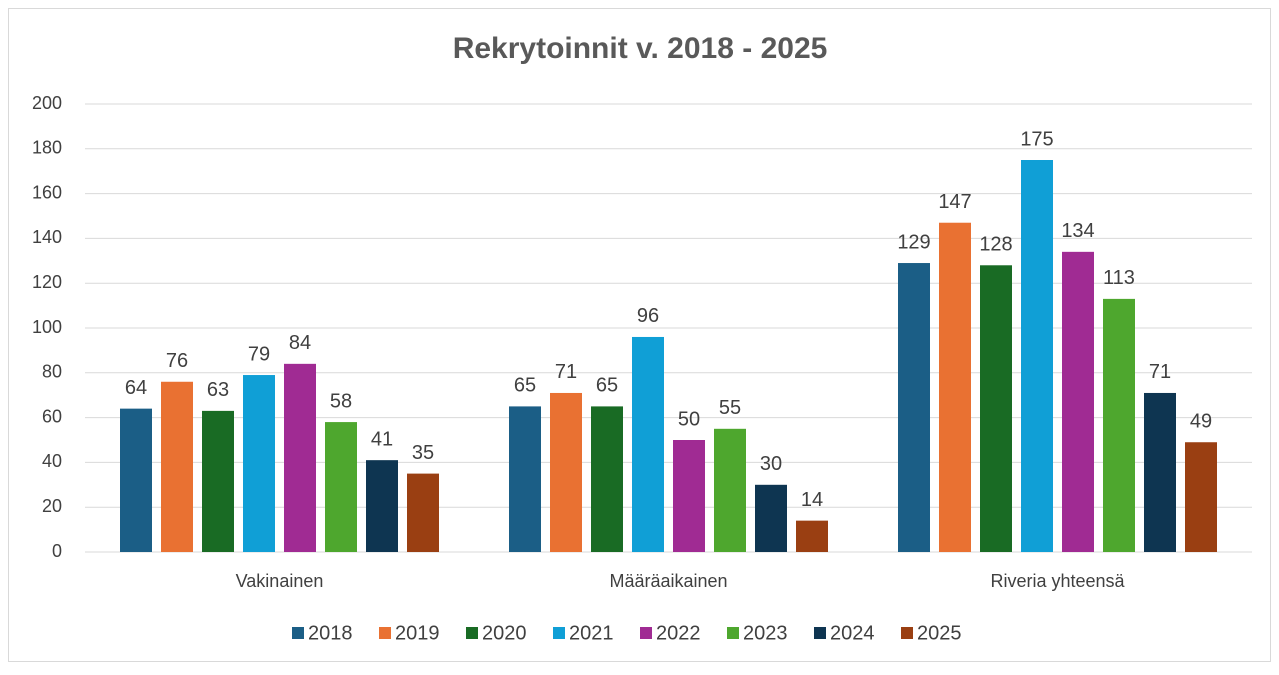 This screenshot has height=675, width=1279. Describe the element at coordinates (852, 633) in the screenshot. I see `legend-label: 2024` at that location.